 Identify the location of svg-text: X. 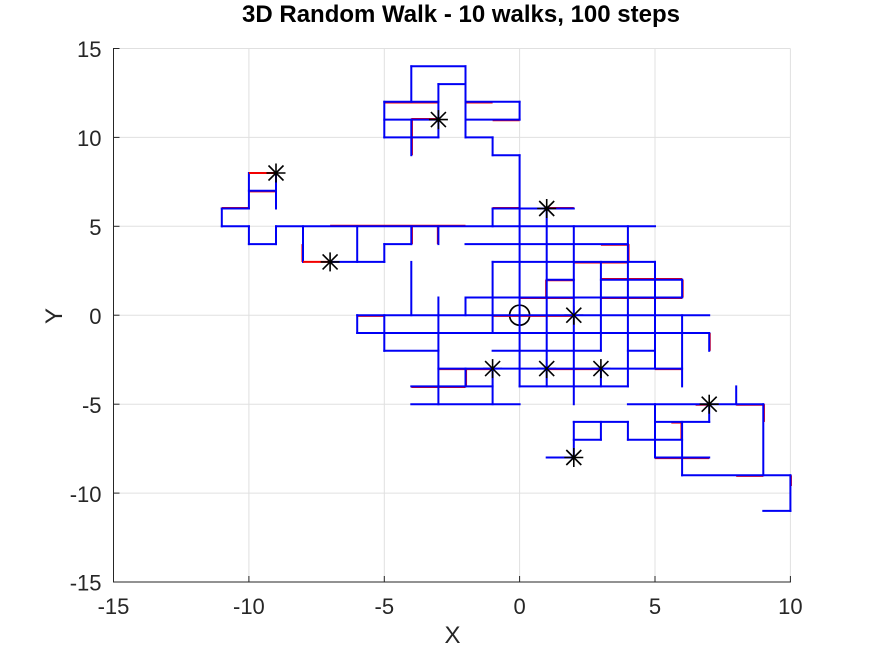
(452, 635).